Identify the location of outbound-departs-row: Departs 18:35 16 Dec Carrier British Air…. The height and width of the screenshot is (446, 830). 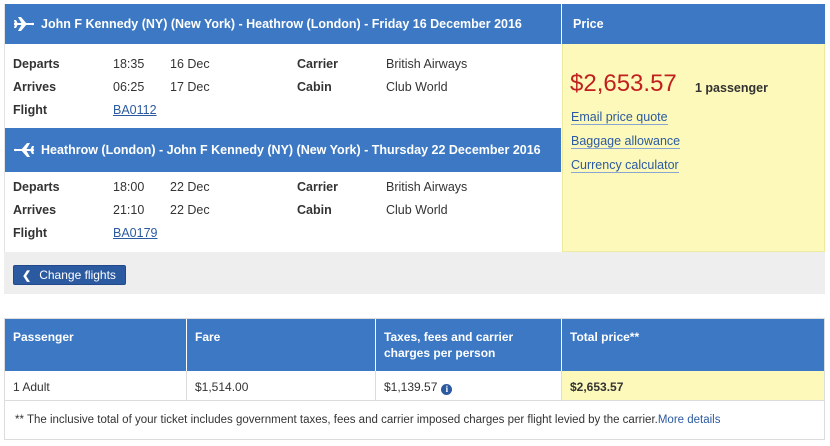
(283, 65).